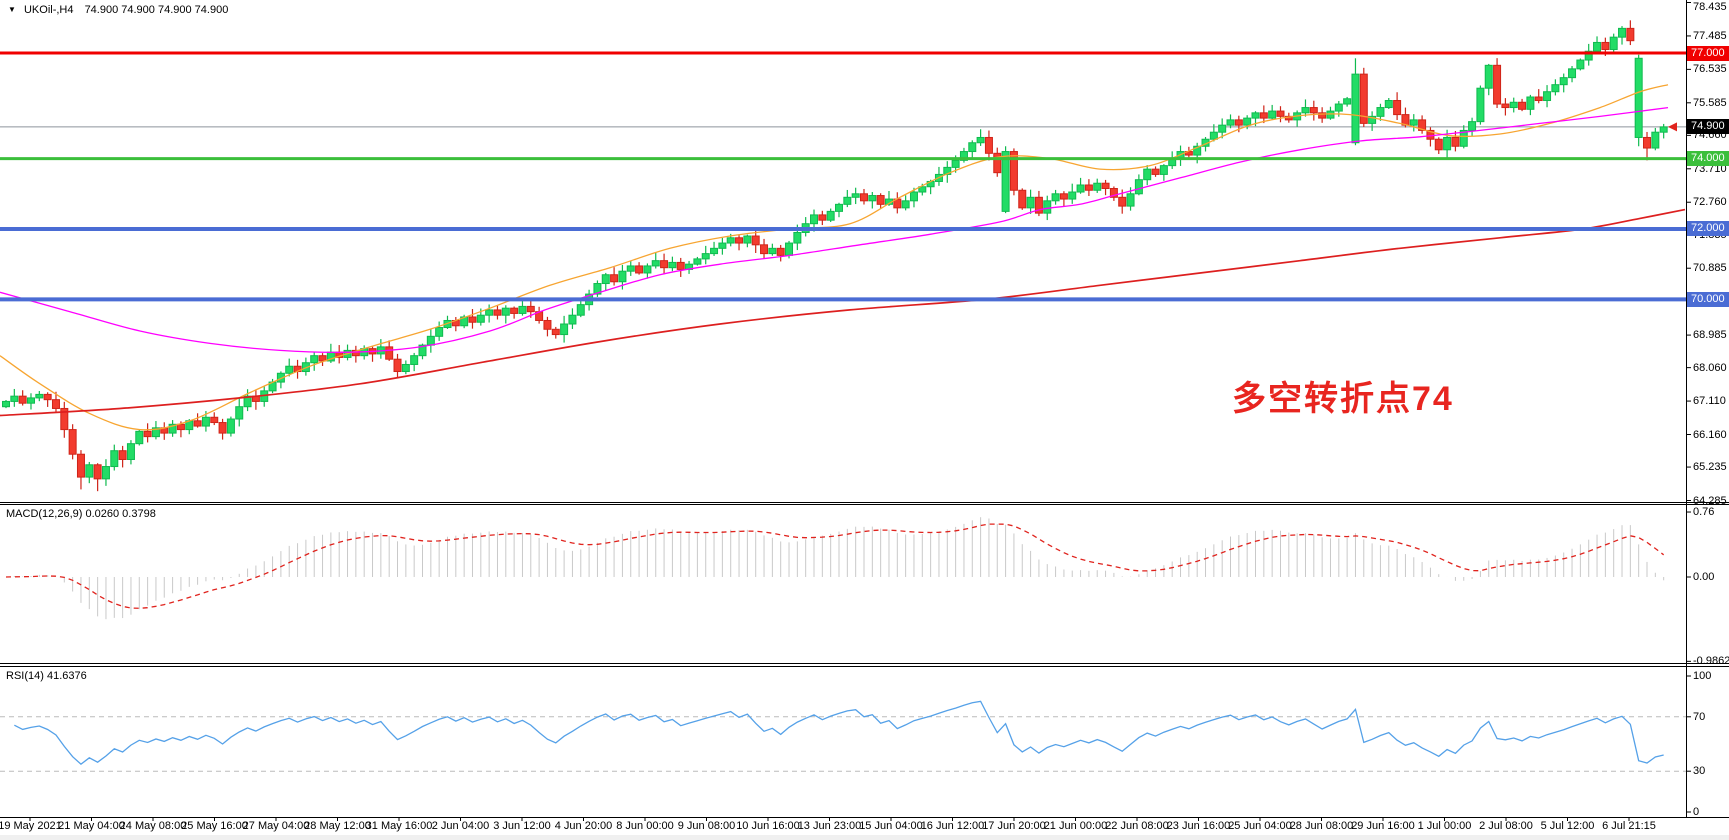 Image resolution: width=1729 pixels, height=840 pixels. I want to click on last-price-arrow-icon, so click(1672, 127).